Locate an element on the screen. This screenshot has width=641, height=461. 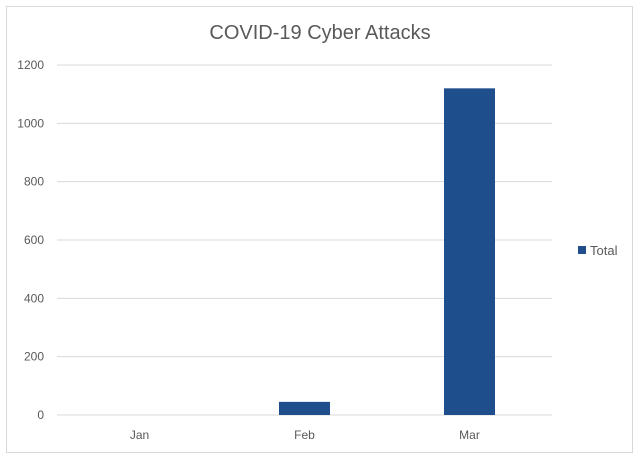
legend-label-total: Total is located at coordinates (604, 250).